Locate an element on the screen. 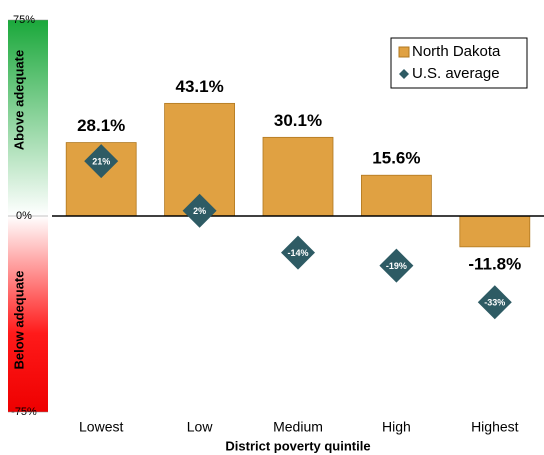 The image size is (544, 455). marker-value-label: -19% is located at coordinates (396, 266).